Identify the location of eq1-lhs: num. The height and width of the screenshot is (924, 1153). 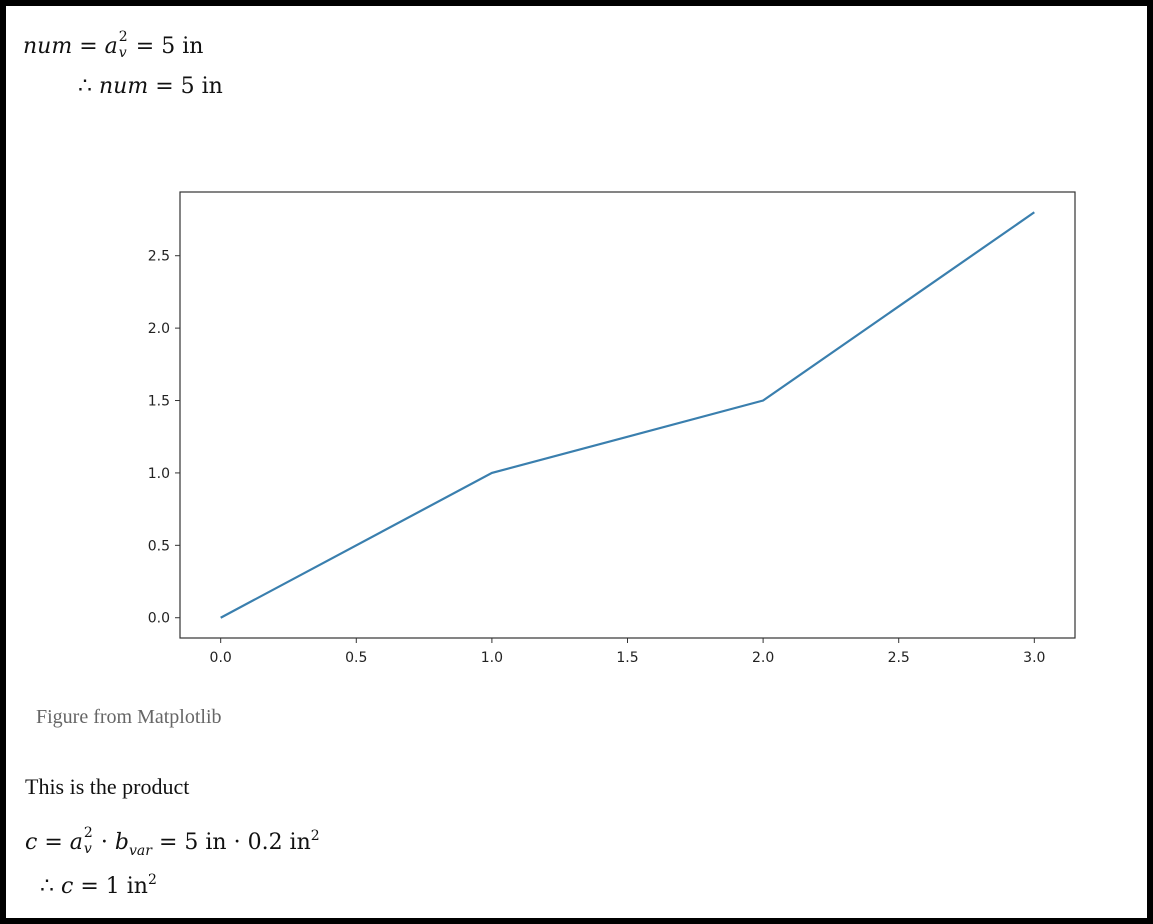
(48, 46).